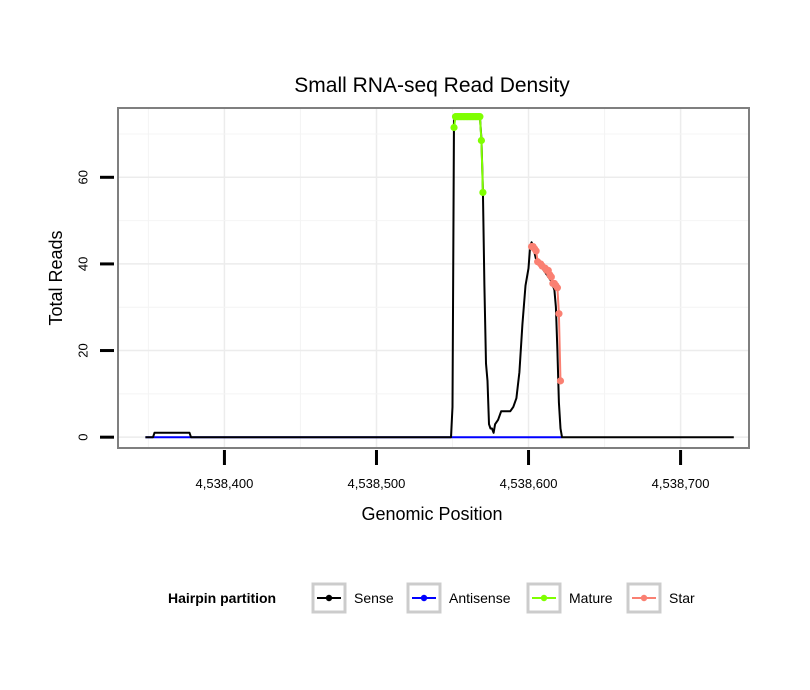 This screenshot has height=690, width=810. I want to click on y-tick-label: 60, so click(82, 177).